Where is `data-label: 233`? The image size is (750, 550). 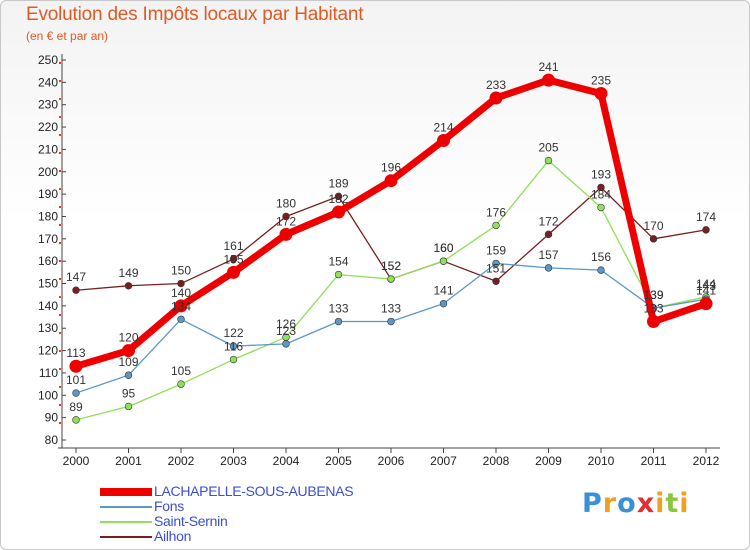
data-label: 233 is located at coordinates (496, 85).